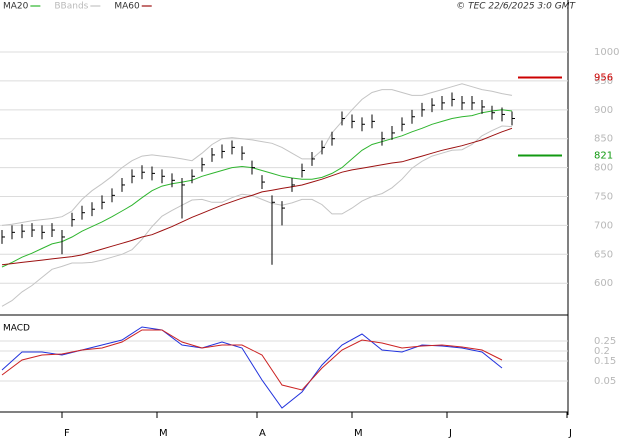 The image size is (627, 440). I want to click on macd-line, so click(252, 360).